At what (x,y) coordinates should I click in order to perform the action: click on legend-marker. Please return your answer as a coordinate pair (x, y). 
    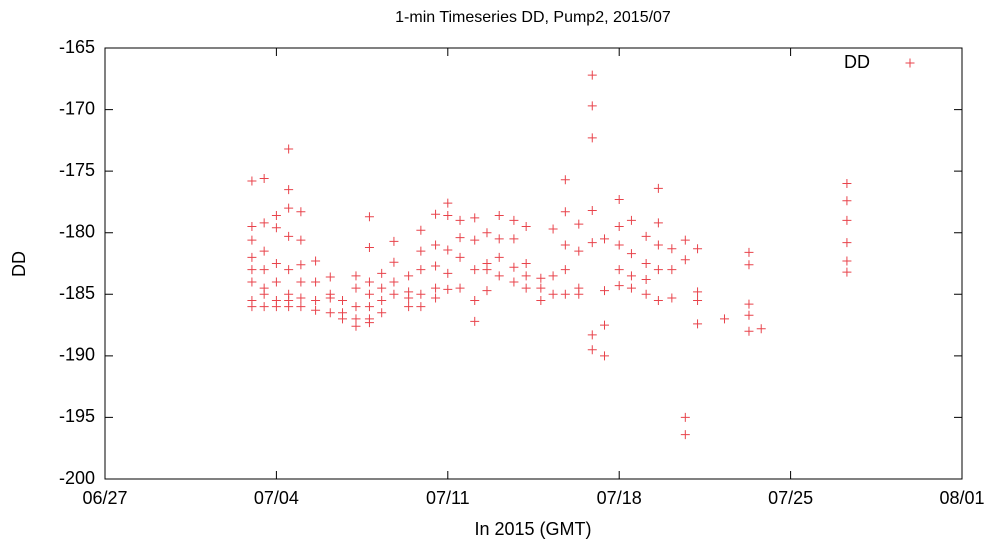
    Looking at the image, I should click on (910, 63).